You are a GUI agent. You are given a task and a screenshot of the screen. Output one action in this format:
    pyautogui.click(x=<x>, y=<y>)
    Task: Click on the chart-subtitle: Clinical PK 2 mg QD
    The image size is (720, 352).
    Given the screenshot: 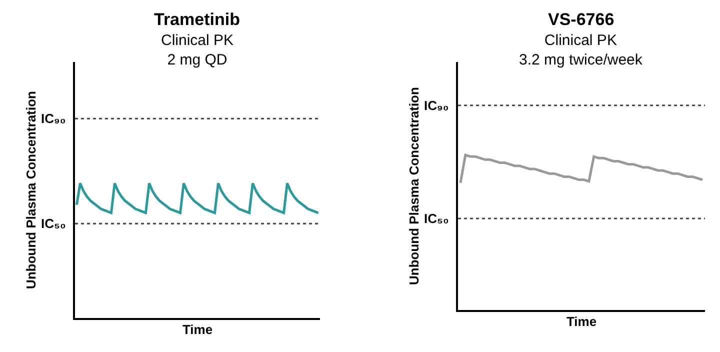 What is the action you would take?
    pyautogui.click(x=197, y=50)
    